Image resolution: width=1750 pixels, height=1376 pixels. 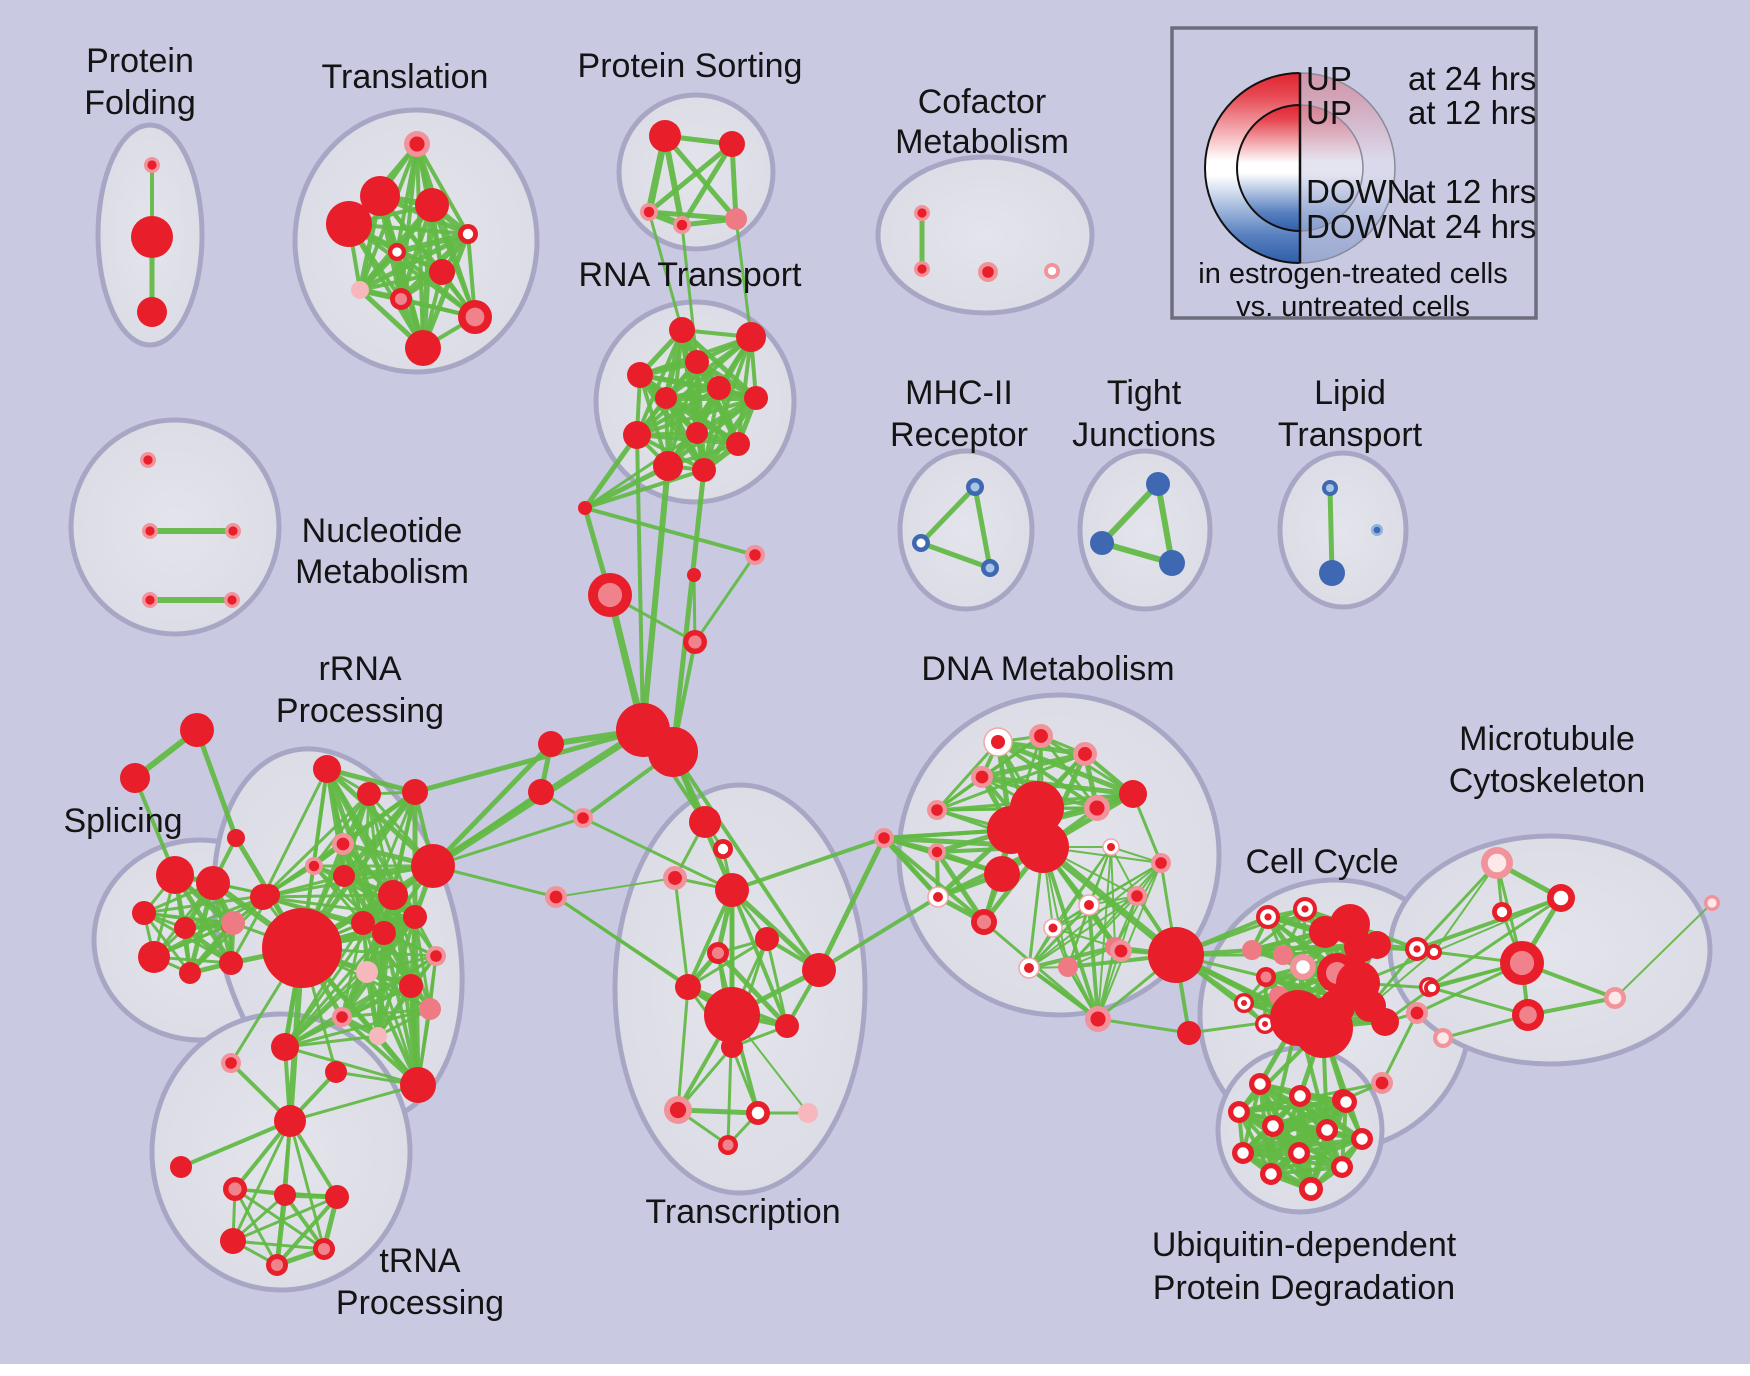 What do you see at coordinates (1144, 435) in the screenshot?
I see `cluster-label-tight-junctions: Junctions` at bounding box center [1144, 435].